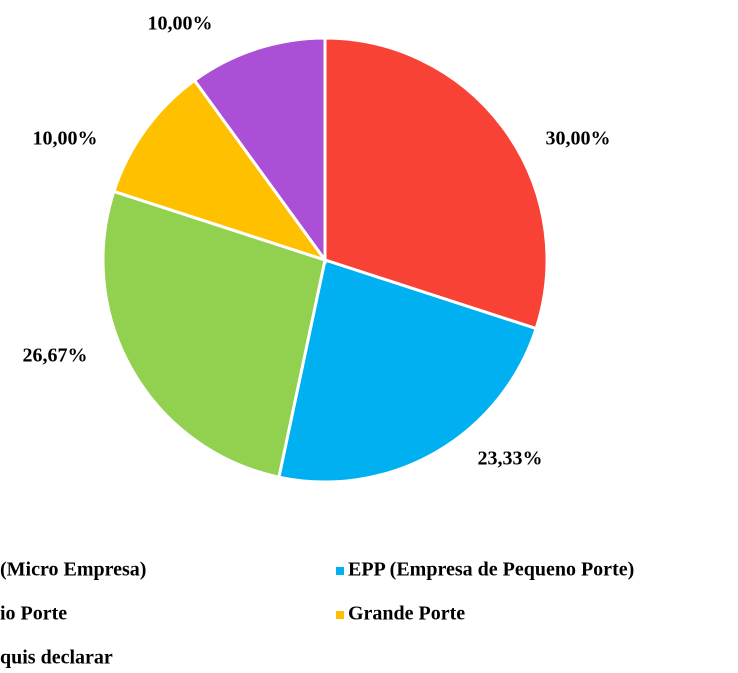 The image size is (738, 673). Describe the element at coordinates (491, 570) in the screenshot. I see `legend-label: EPP (Empresa de Pequeno Porte)` at that location.